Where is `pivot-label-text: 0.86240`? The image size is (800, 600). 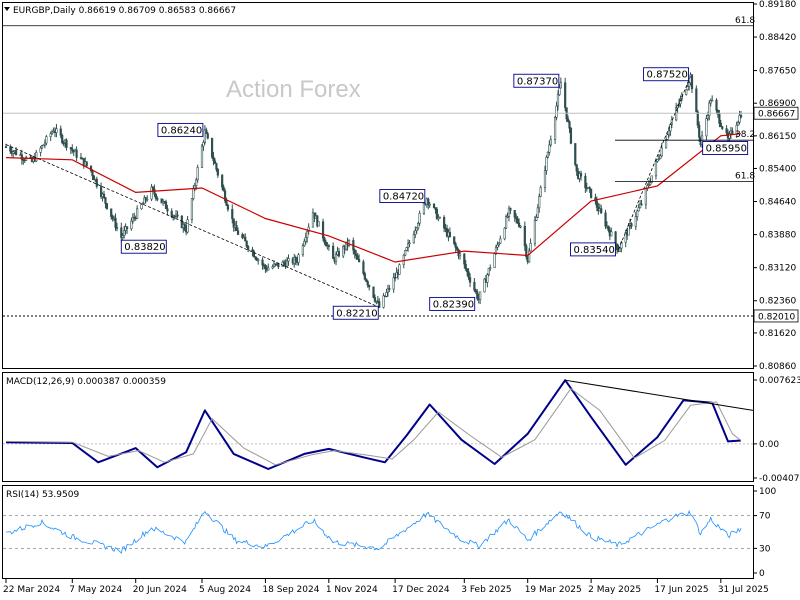 pivot-label-text: 0.86240 is located at coordinates (181, 130).